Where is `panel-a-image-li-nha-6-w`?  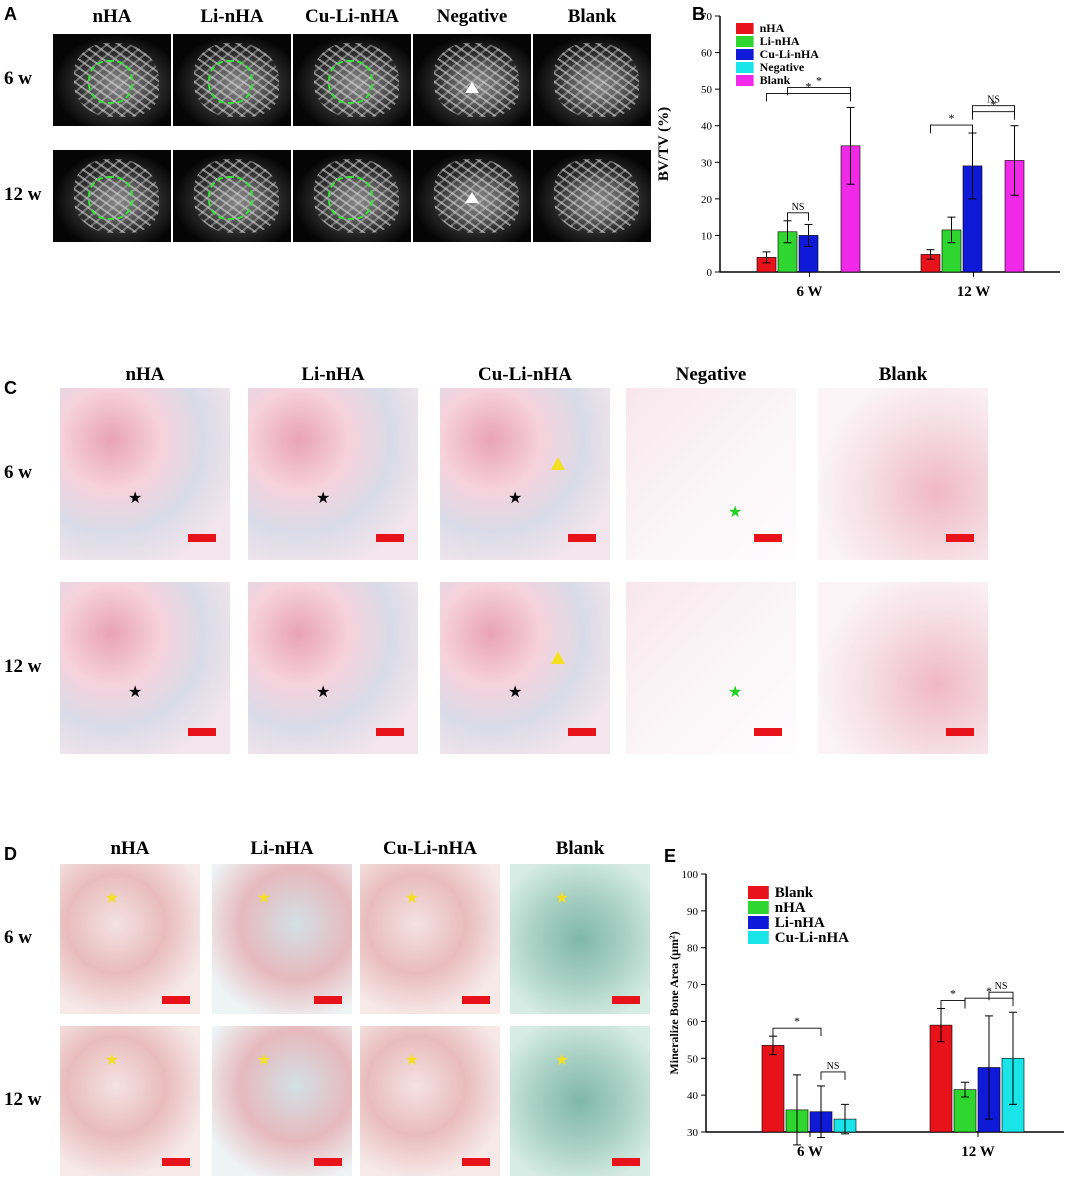 panel-a-image-li-nha-6-w is located at coordinates (232, 80).